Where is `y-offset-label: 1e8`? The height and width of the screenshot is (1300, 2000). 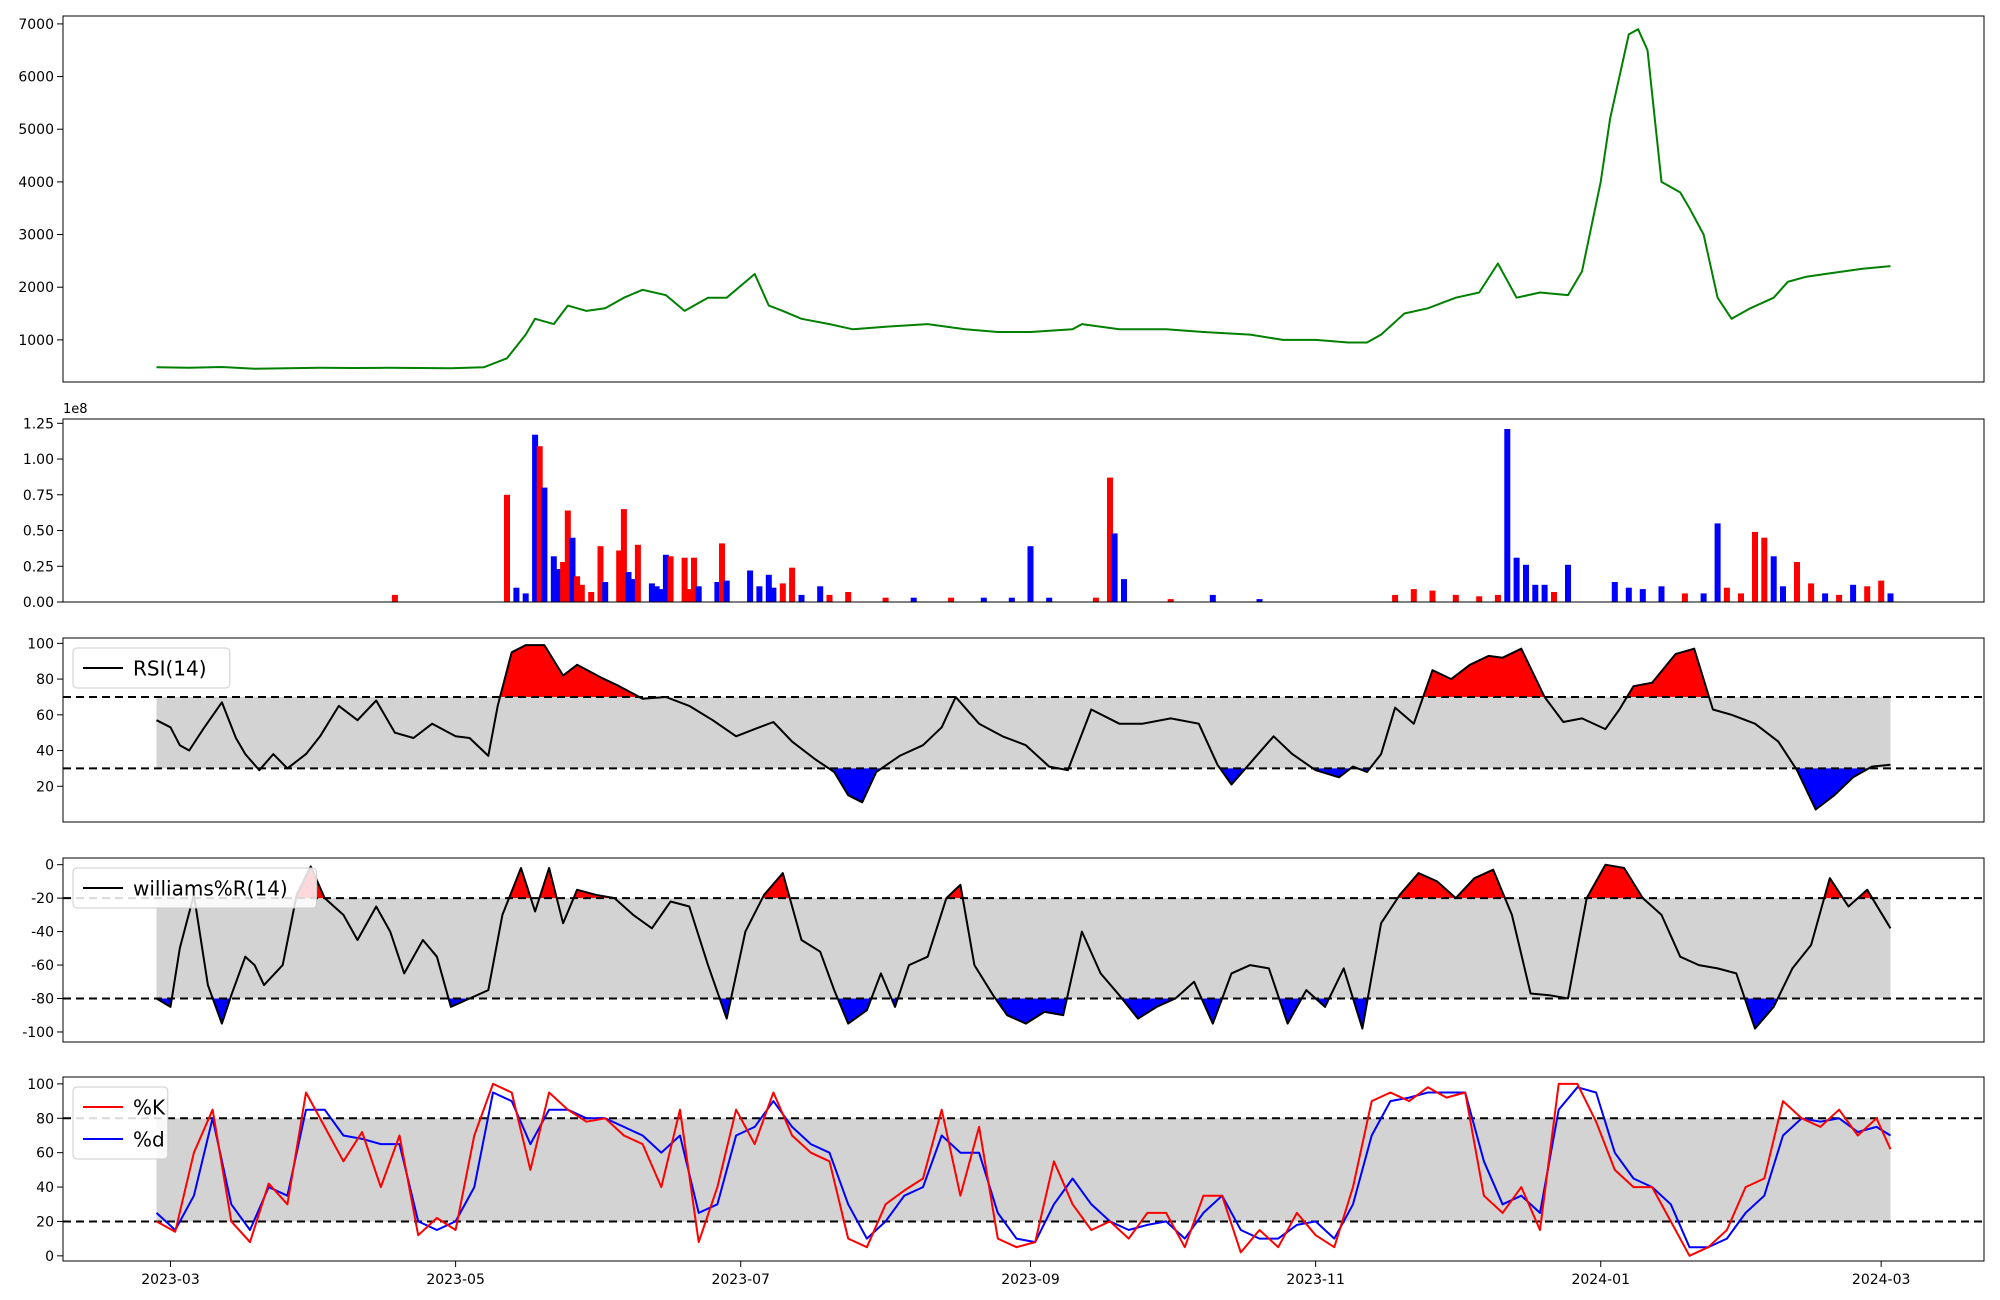 y-offset-label: 1e8 is located at coordinates (75, 409).